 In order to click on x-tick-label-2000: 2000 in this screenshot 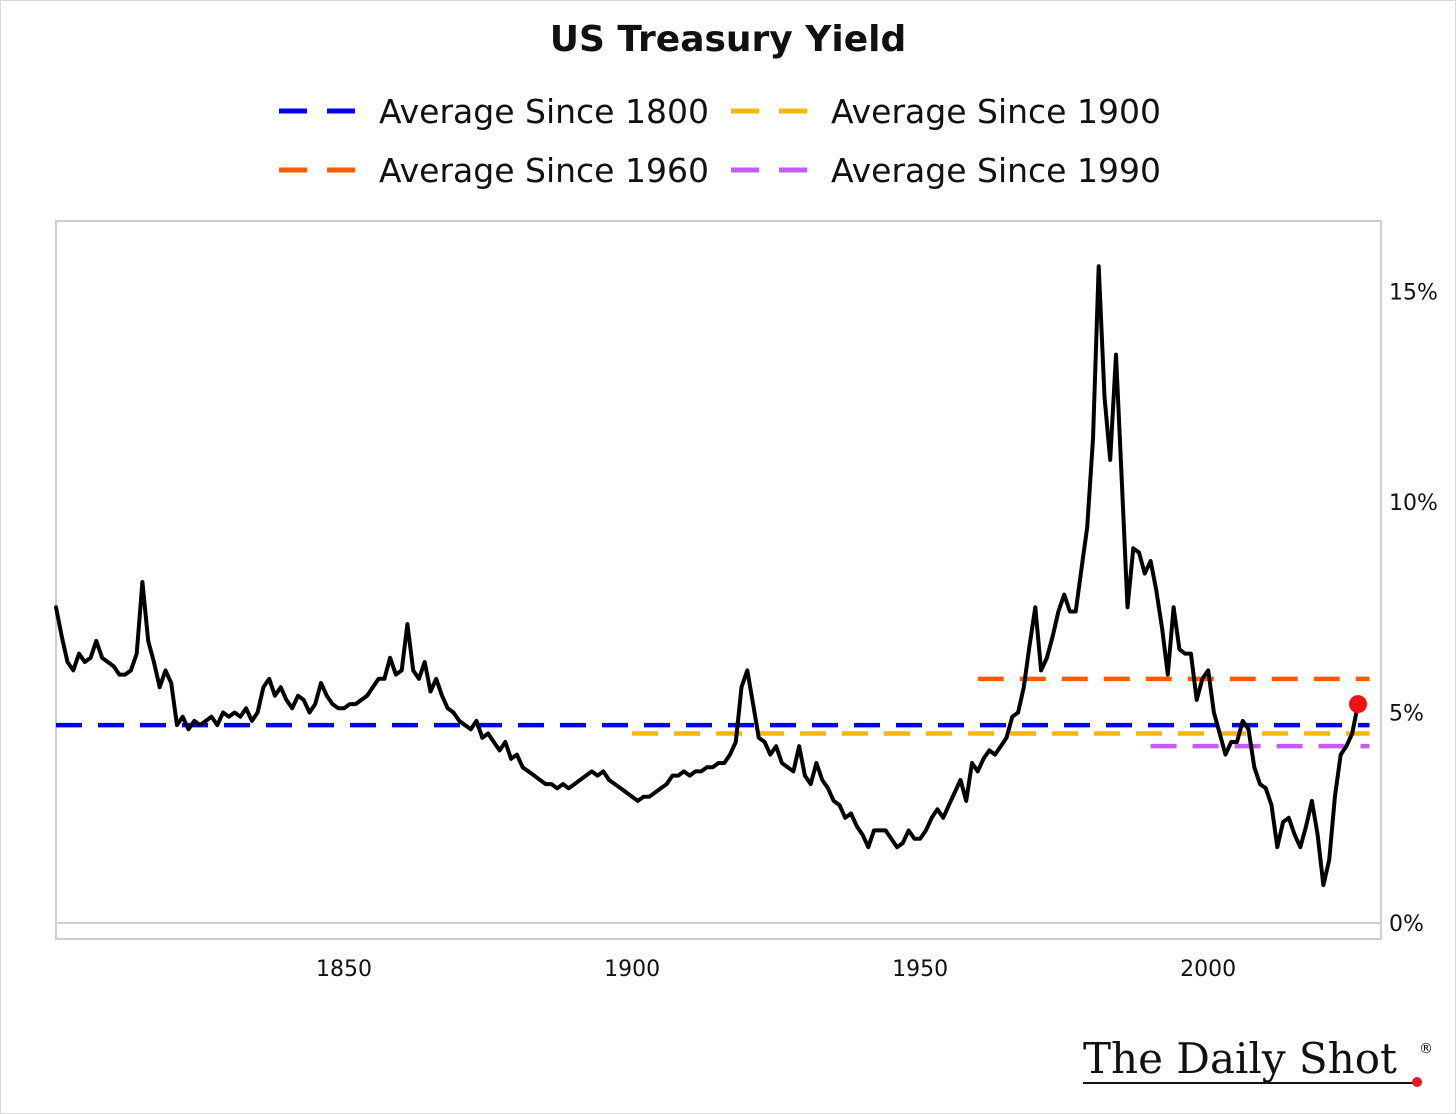, I will do `click(1208, 969)`.